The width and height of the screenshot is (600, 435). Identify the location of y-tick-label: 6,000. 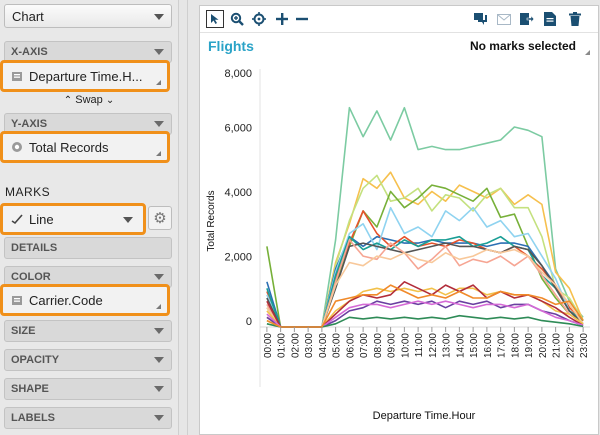
(238, 129).